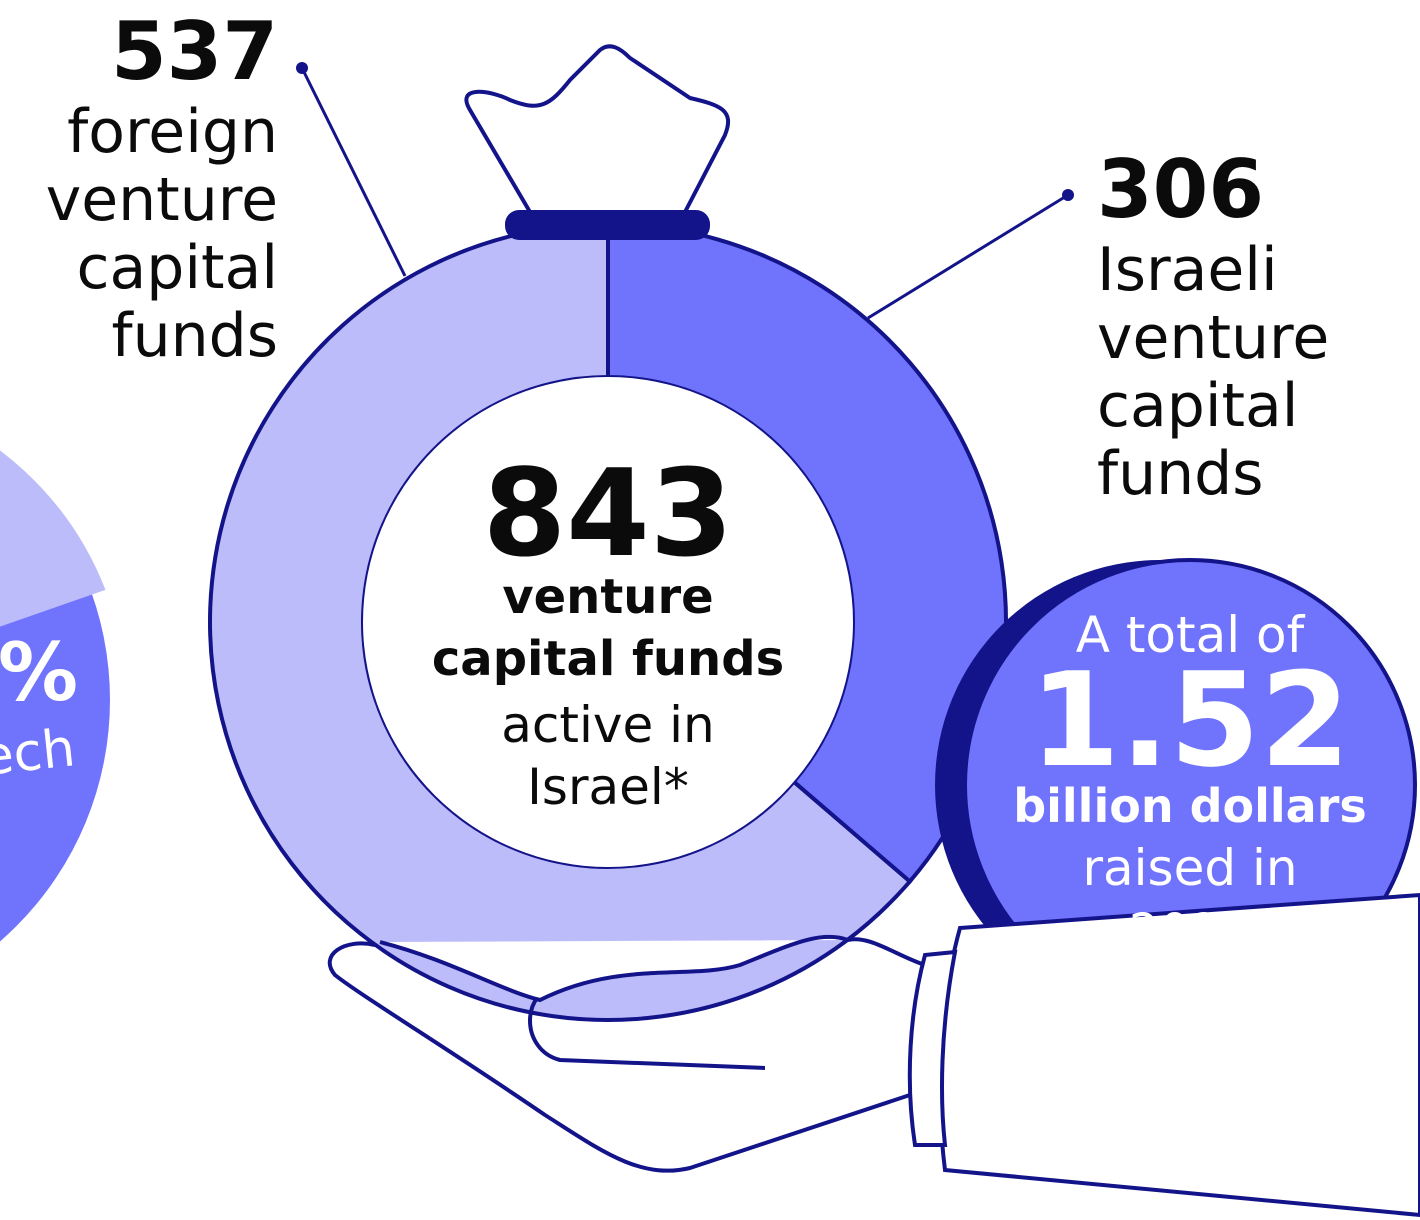 This screenshot has height=1220, width=1420. Describe the element at coordinates (1191, 635) in the screenshot. I see `coin-label: A total of` at that location.